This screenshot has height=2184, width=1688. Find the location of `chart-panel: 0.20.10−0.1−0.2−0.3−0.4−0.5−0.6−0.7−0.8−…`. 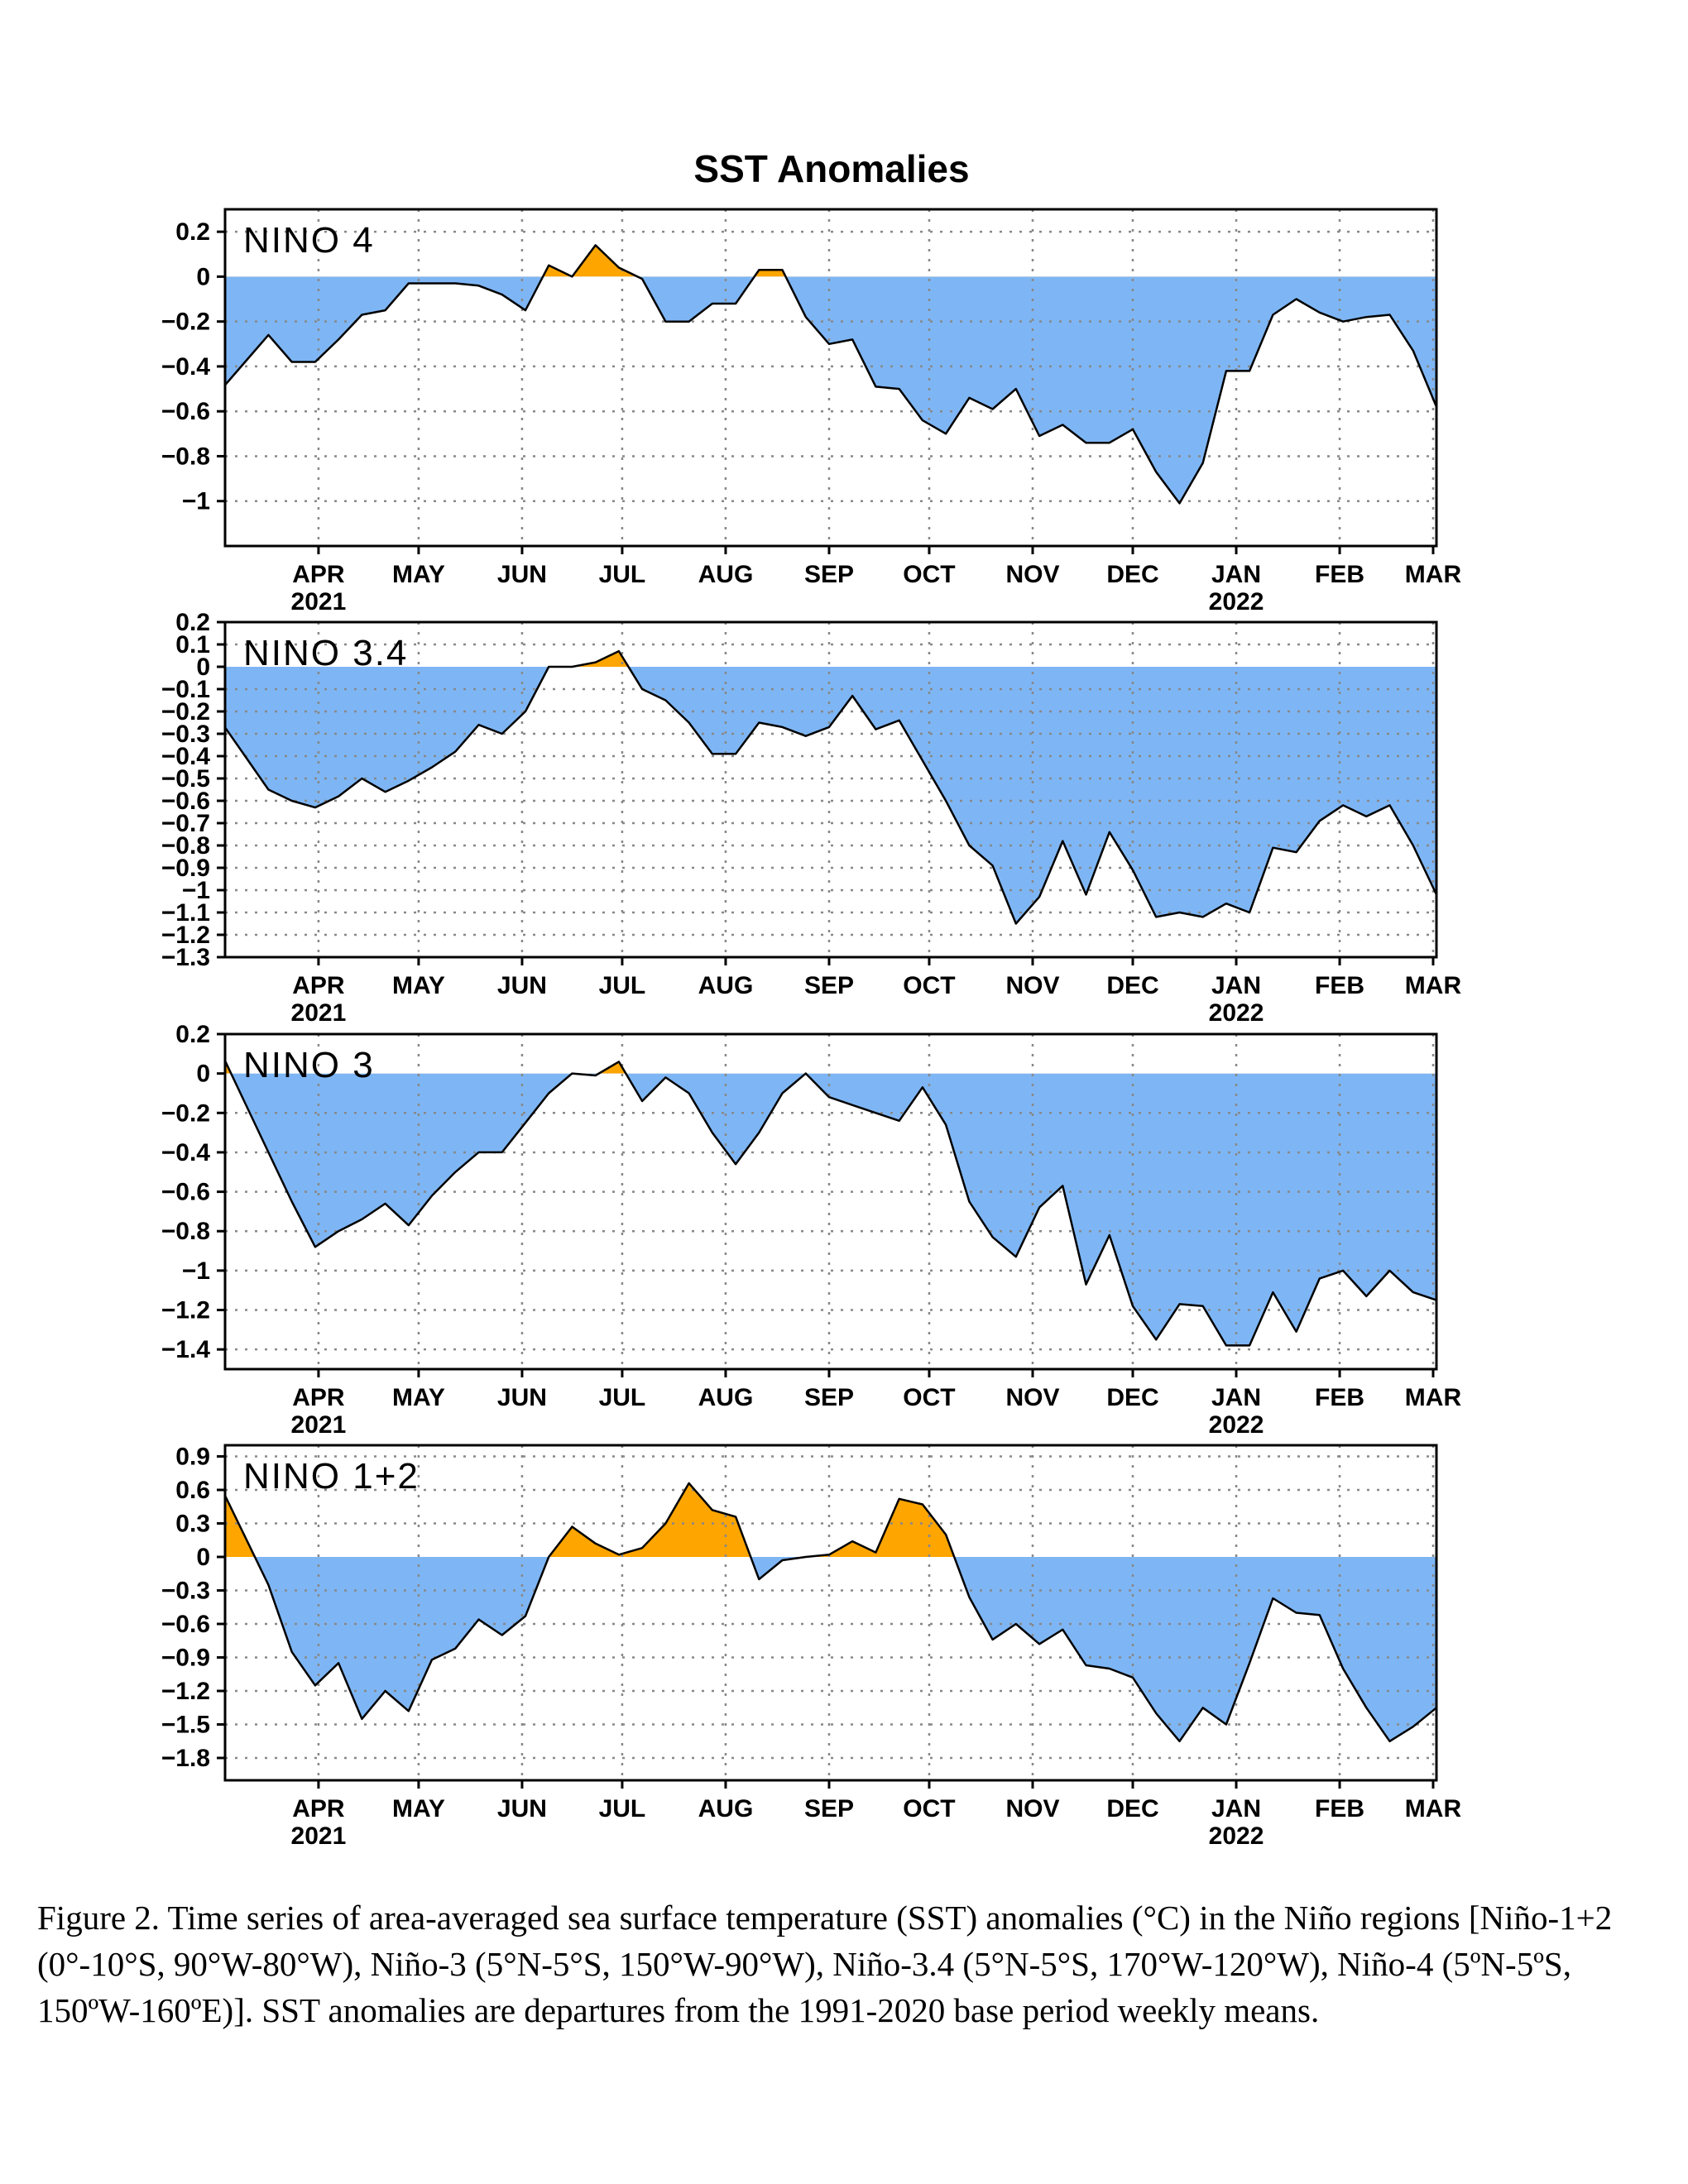

chart-panel: 0.20.10−0.1−0.2−0.3−0.4−0.5−0.6−0.7−0.8−… is located at coordinates (811, 818).